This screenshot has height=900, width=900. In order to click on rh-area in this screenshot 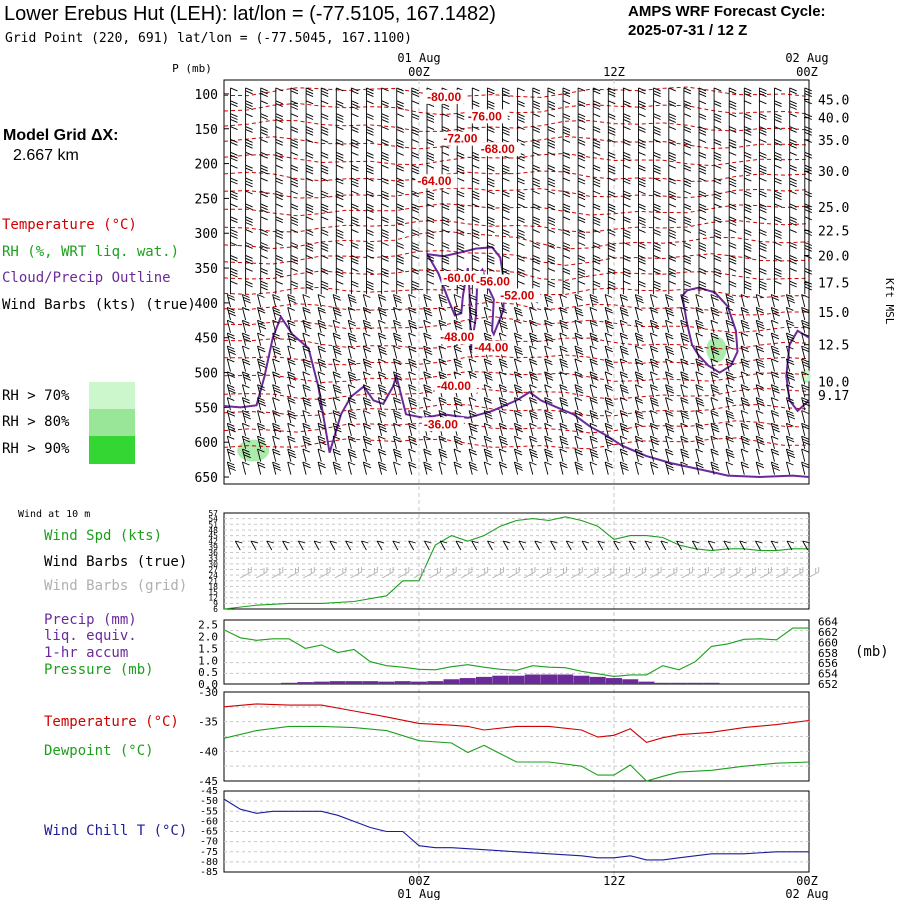, I will do `click(253, 450)`.